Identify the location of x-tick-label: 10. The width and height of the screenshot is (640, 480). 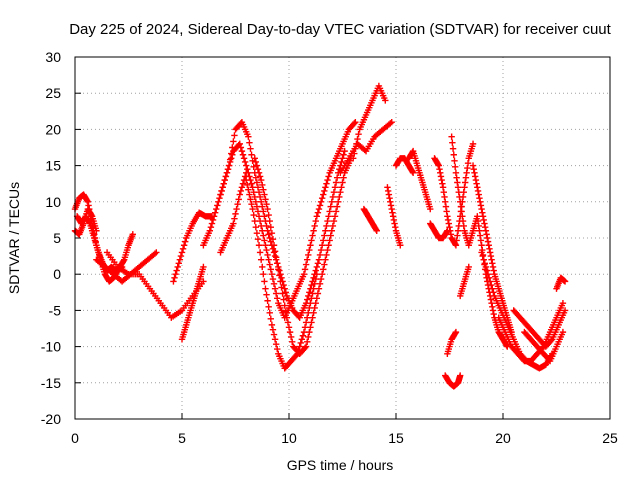
(289, 438).